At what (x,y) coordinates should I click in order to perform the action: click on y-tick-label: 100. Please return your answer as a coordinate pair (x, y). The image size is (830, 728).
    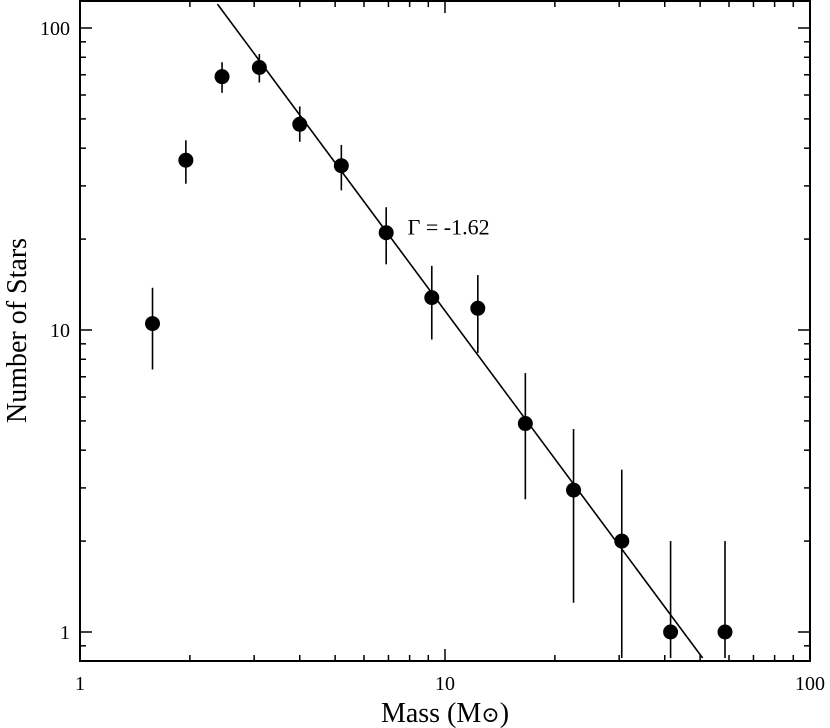
    Looking at the image, I should click on (55, 29).